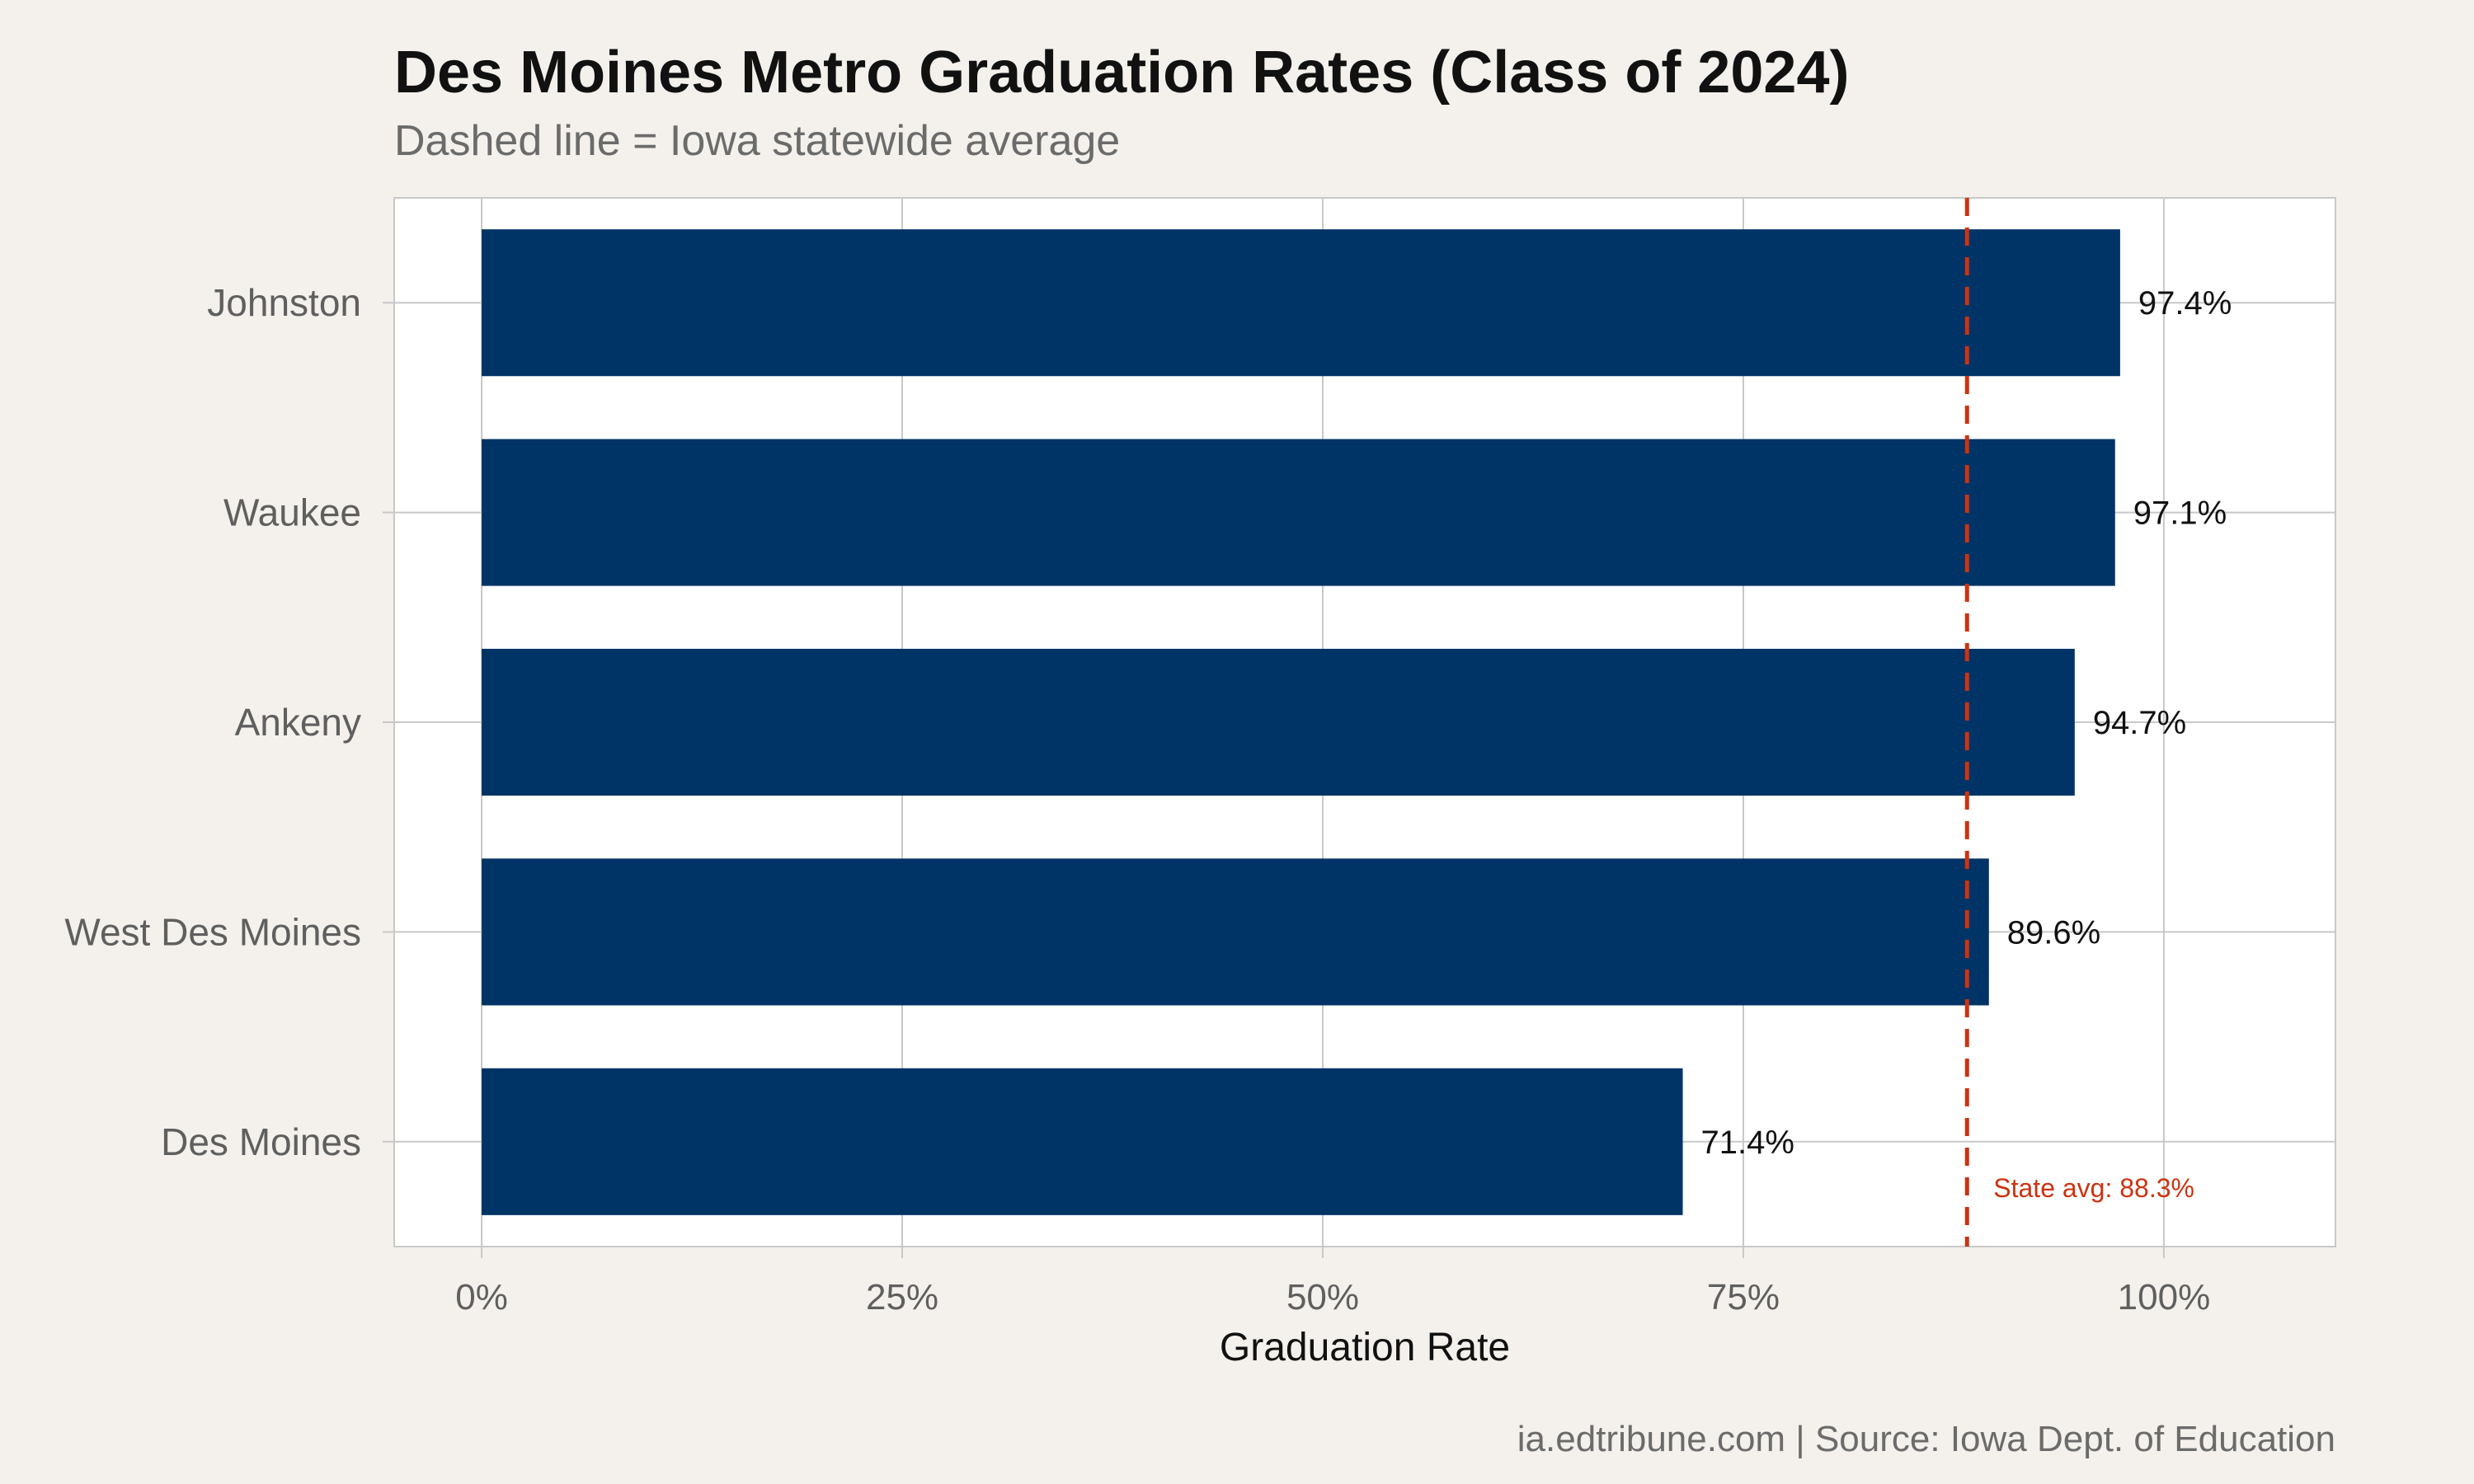 This screenshot has height=1484, width=2474. Describe the element at coordinates (2164, 1297) in the screenshot. I see `x-tick-label: 100%` at that location.